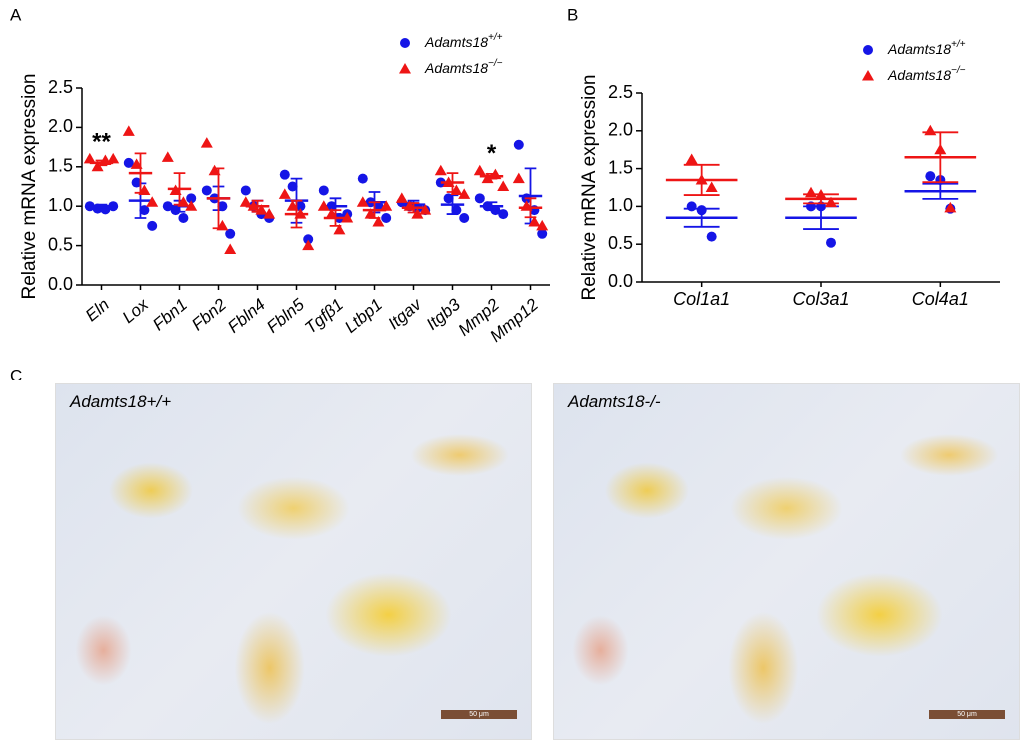 The width and height of the screenshot is (1027, 740). What do you see at coordinates (926, 48) in the screenshot?
I see `legend-label: Adamts18+/+` at bounding box center [926, 48].